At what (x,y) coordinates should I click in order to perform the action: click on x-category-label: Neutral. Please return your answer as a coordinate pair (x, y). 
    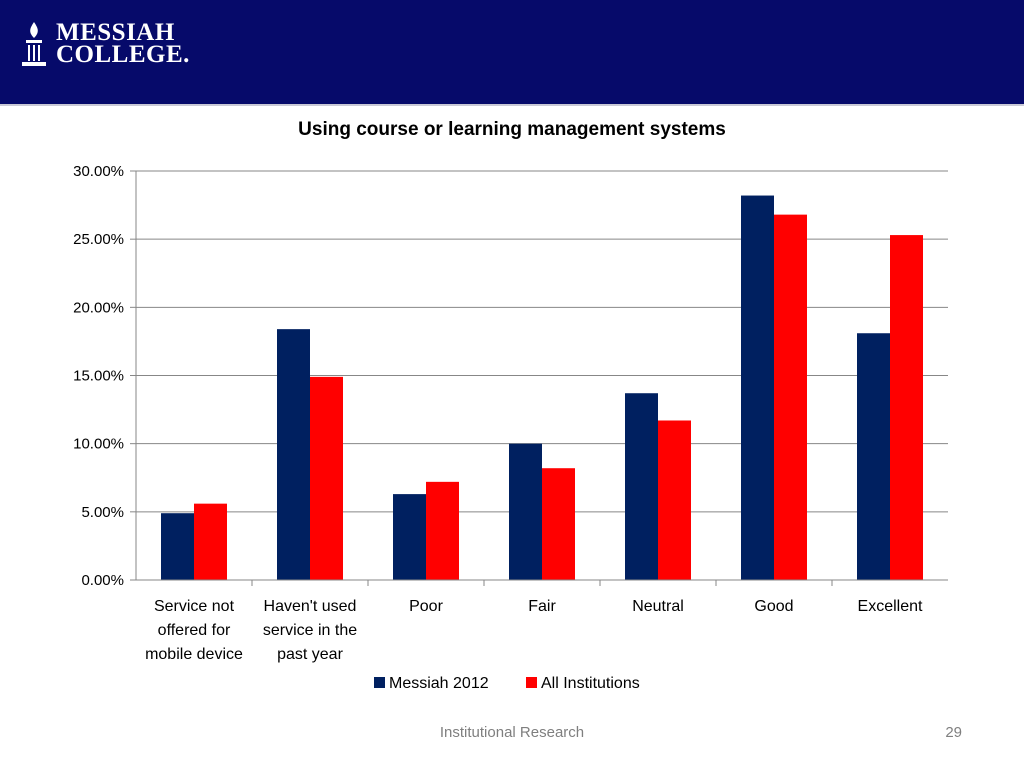
    Looking at the image, I should click on (658, 606).